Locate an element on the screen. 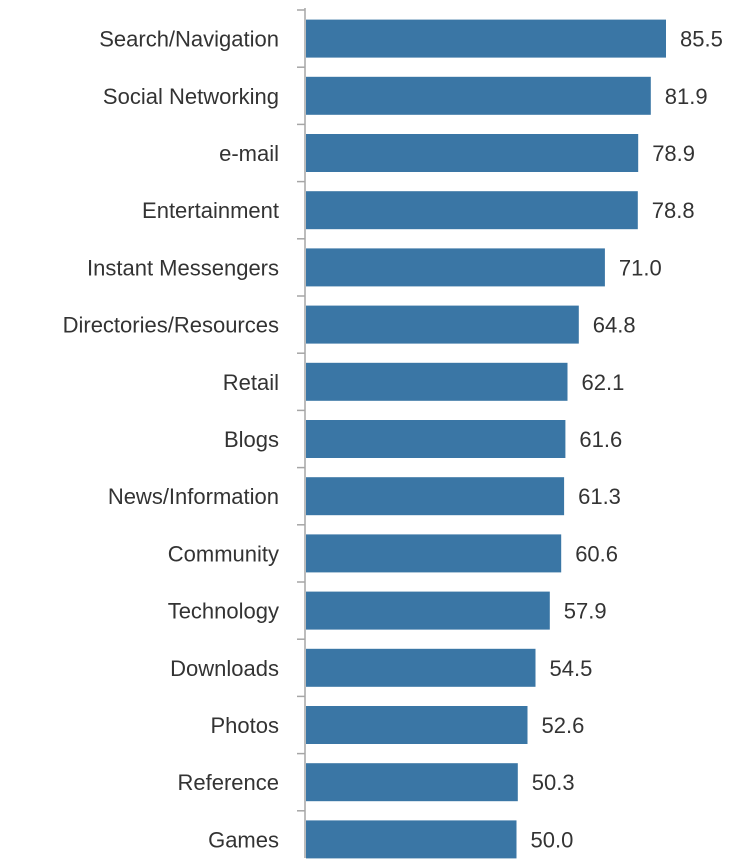  value-label: 61.3 is located at coordinates (599, 496).